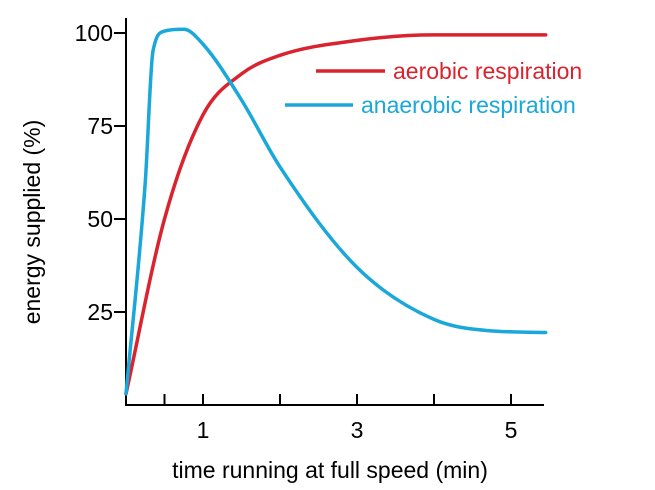 The image size is (655, 490). Describe the element at coordinates (468, 105) in the screenshot. I see `legend-label-anaerobic-respiration: anaerobic respiration` at that location.